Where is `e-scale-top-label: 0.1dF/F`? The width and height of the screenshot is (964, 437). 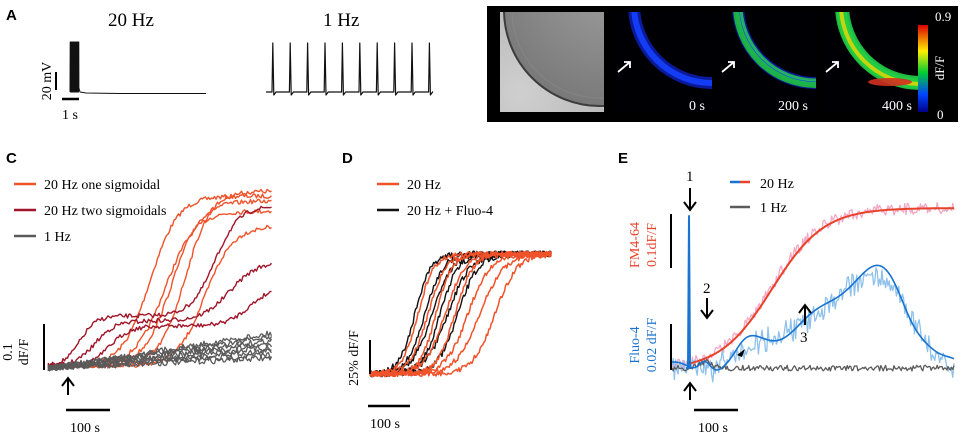
e-scale-top-label: 0.1dF/F is located at coordinates (652, 245).